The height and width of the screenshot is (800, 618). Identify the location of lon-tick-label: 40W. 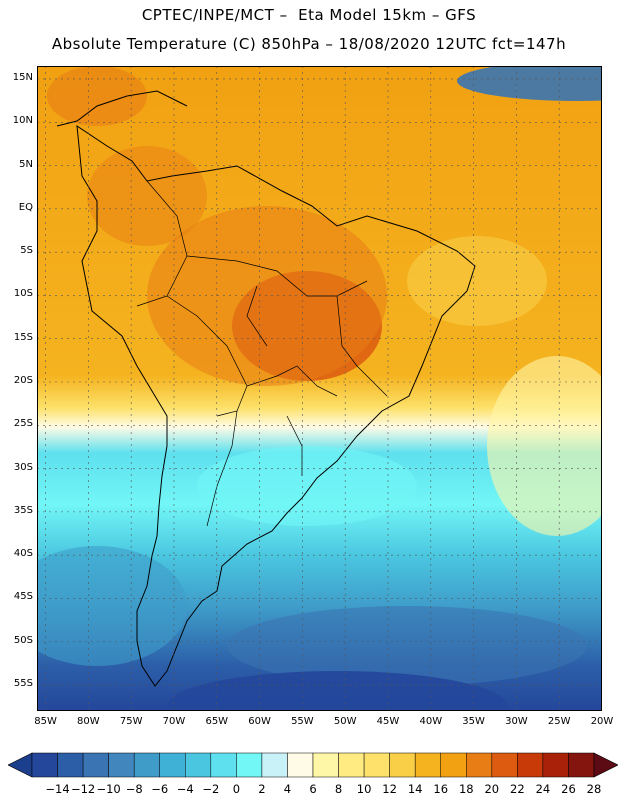
(431, 721).